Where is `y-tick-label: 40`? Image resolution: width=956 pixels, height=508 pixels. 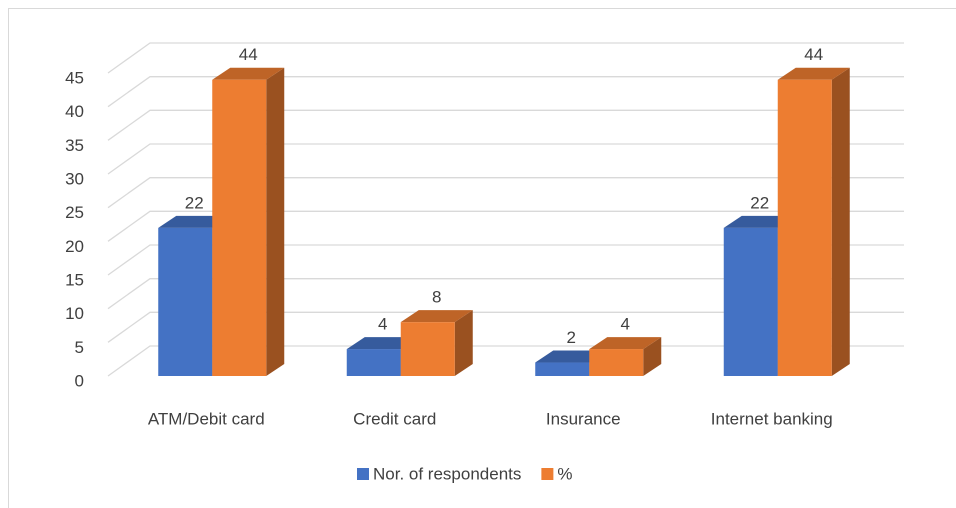 y-tick-label: 40 is located at coordinates (74, 111).